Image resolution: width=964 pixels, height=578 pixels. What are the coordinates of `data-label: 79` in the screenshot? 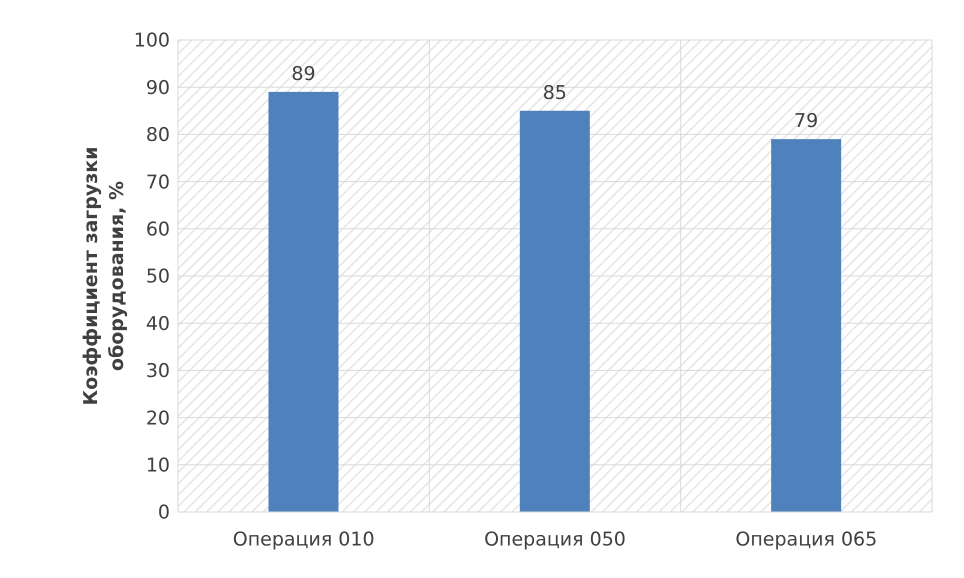 It's located at (806, 121).